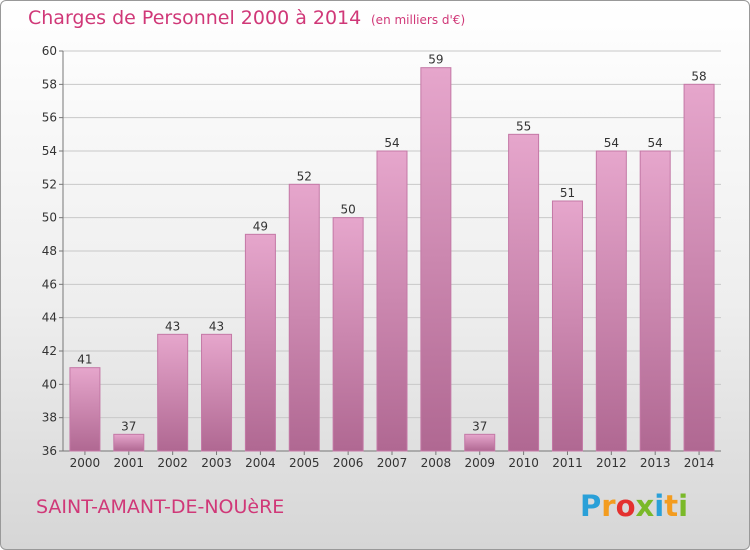 Image resolution: width=750 pixels, height=550 pixels. I want to click on logo-letter: r, so click(608, 506).